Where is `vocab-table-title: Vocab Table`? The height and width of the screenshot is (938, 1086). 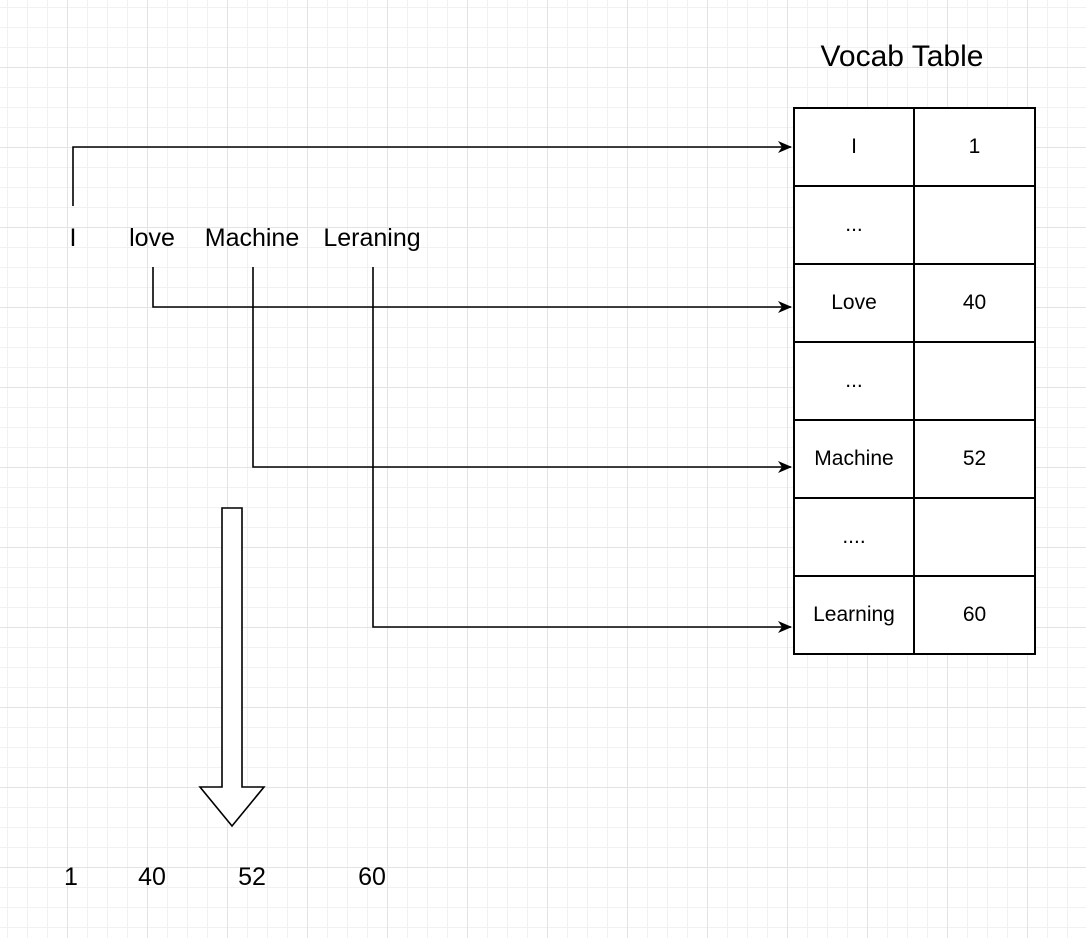
vocab-table-title: Vocab Table is located at coordinates (902, 56).